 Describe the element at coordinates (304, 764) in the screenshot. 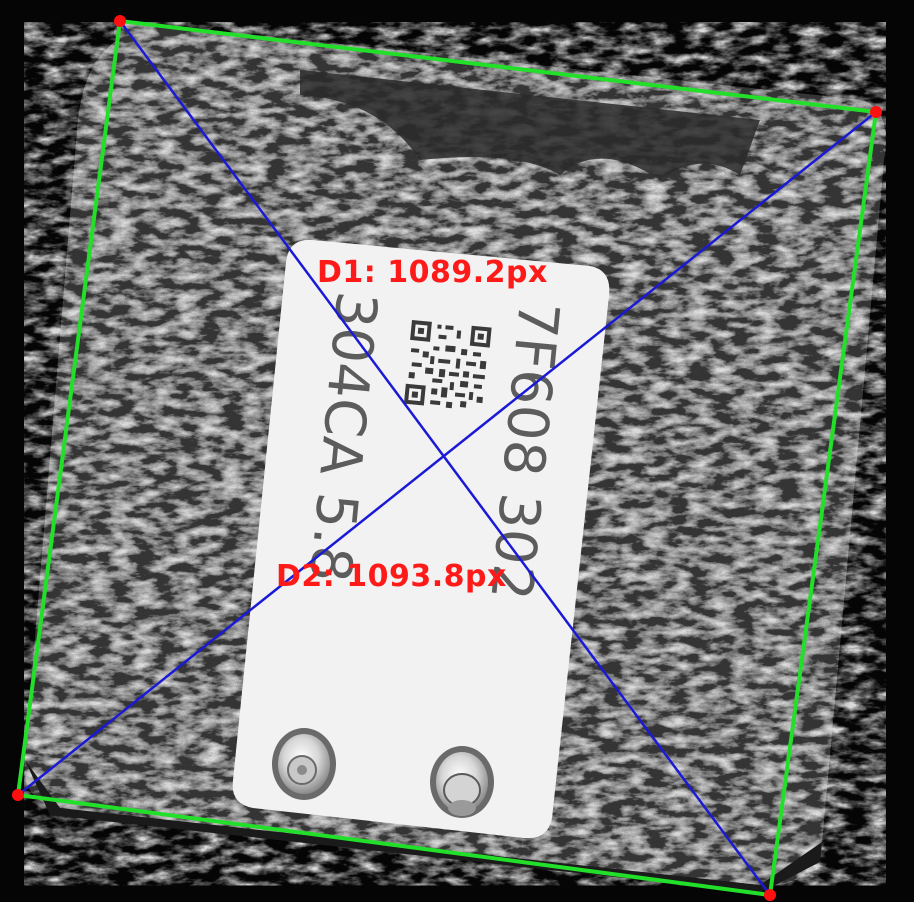

I see `bolt-left` at that location.